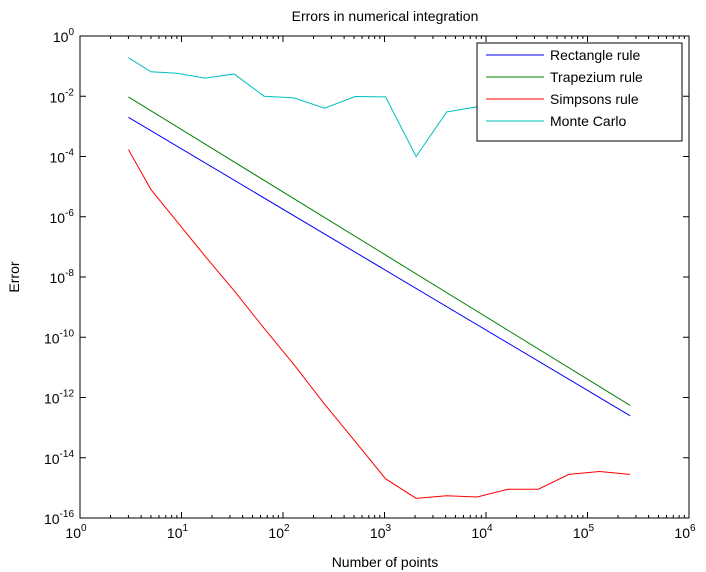 This screenshot has height=572, width=706. Describe the element at coordinates (588, 121) in the screenshot. I see `legend-label-monte-carlo: Monte Carlo` at that location.